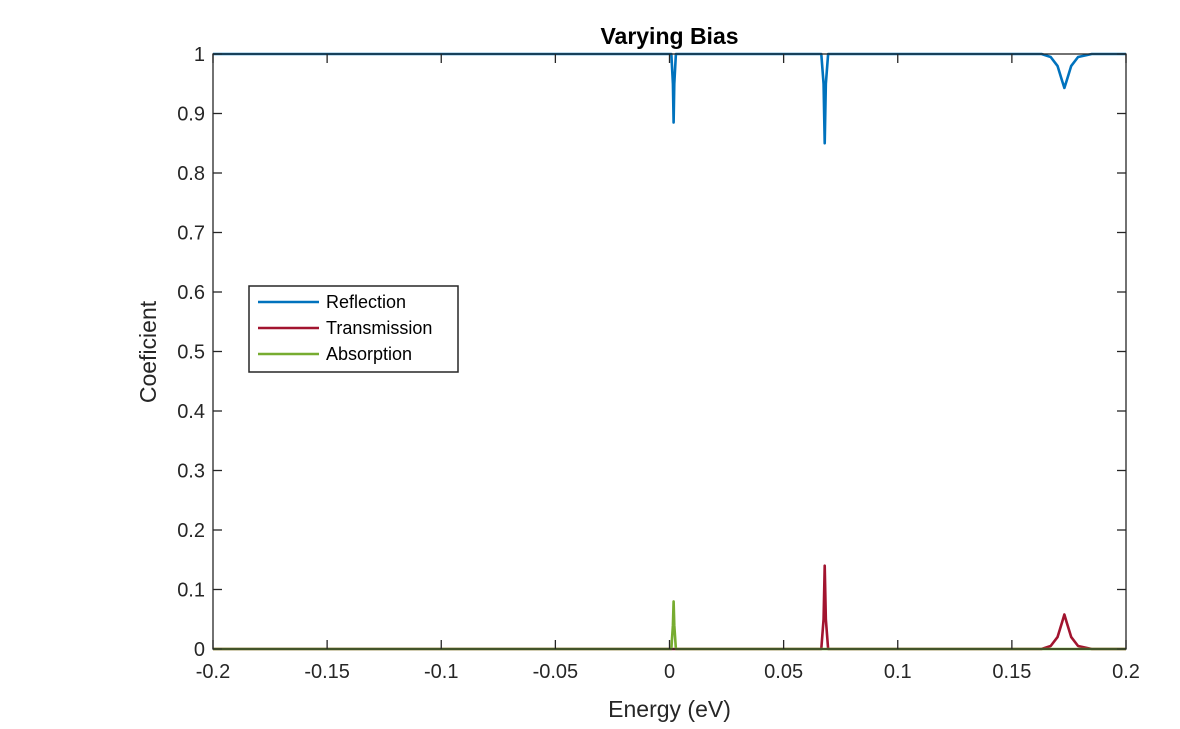 This screenshot has height=729, width=1180. I want to click on x-tick-label: -0.1, so click(441, 672).